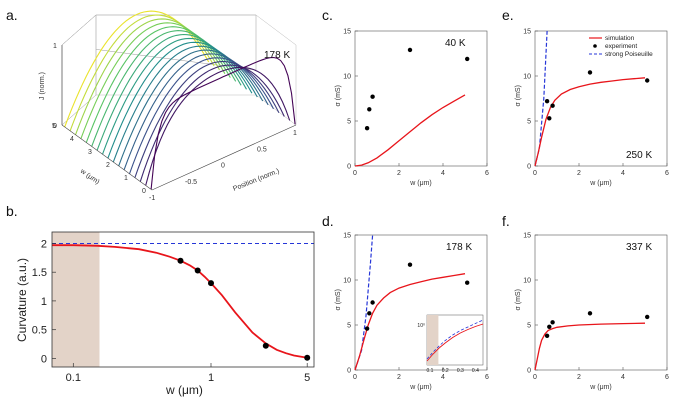 This screenshot has height=404, width=675. What do you see at coordinates (211, 378) in the screenshot?
I see `panel-b-xtick-label: 1` at bounding box center [211, 378].